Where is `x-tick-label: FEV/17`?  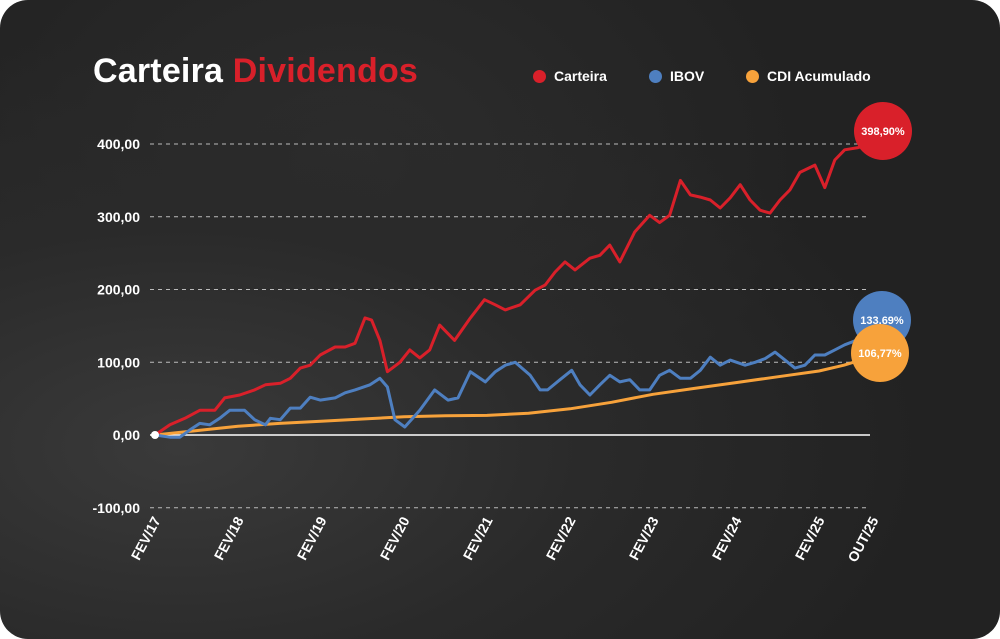 x-tick-label: FEV/17 is located at coordinates (146, 538).